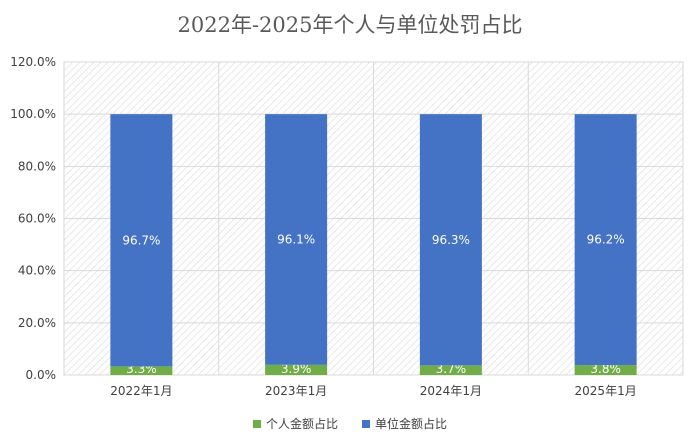 The image size is (700, 447). What do you see at coordinates (350, 423) in the screenshot?
I see `legend: 个人金额占比 单位金额占比` at bounding box center [350, 423].